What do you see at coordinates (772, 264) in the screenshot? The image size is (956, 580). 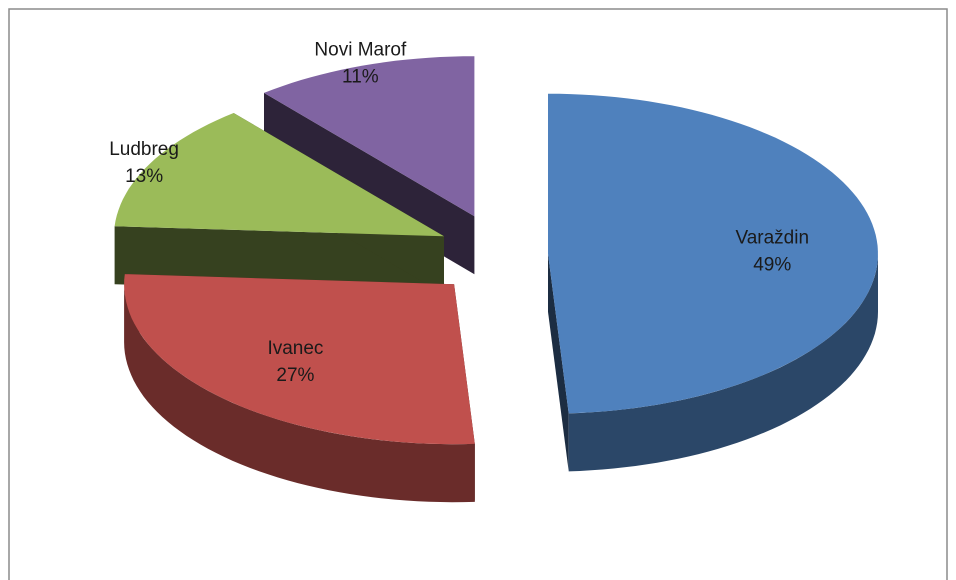 I see `slice-value-label: 49%` at bounding box center [772, 264].